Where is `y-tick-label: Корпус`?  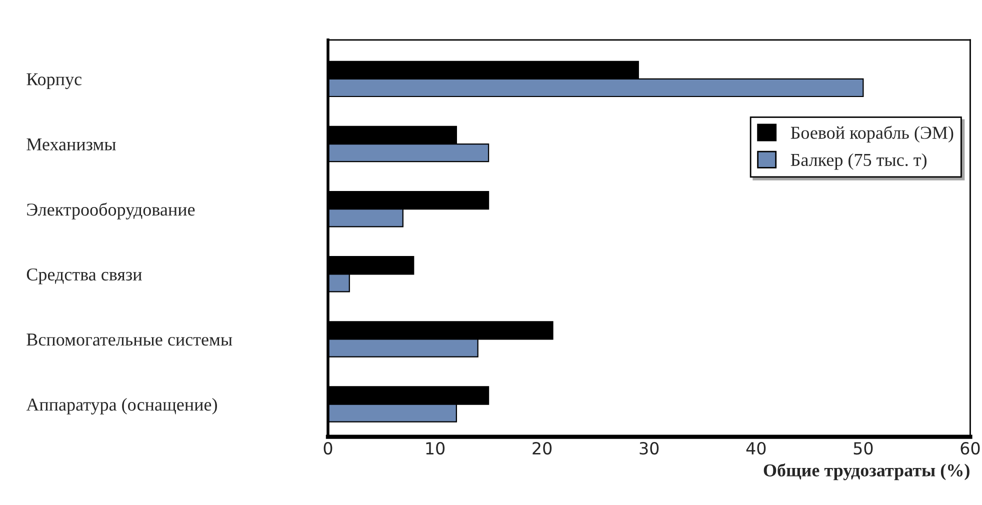 y-tick-label: Корпус is located at coordinates (54, 81).